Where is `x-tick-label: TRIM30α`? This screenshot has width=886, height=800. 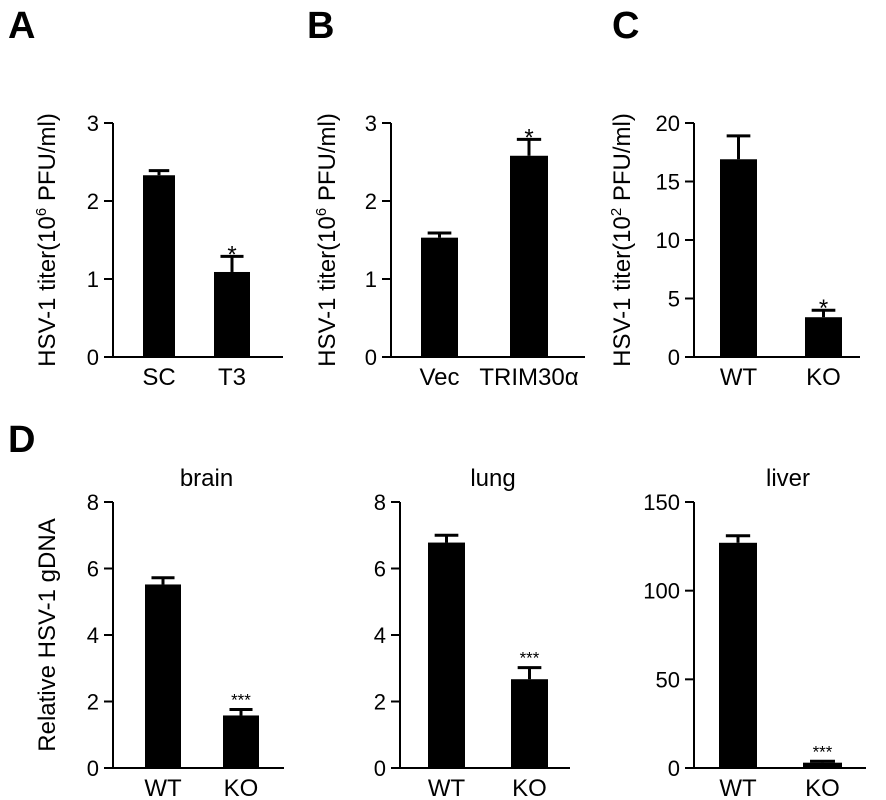 x-tick-label: TRIM30α is located at coordinates (528, 377).